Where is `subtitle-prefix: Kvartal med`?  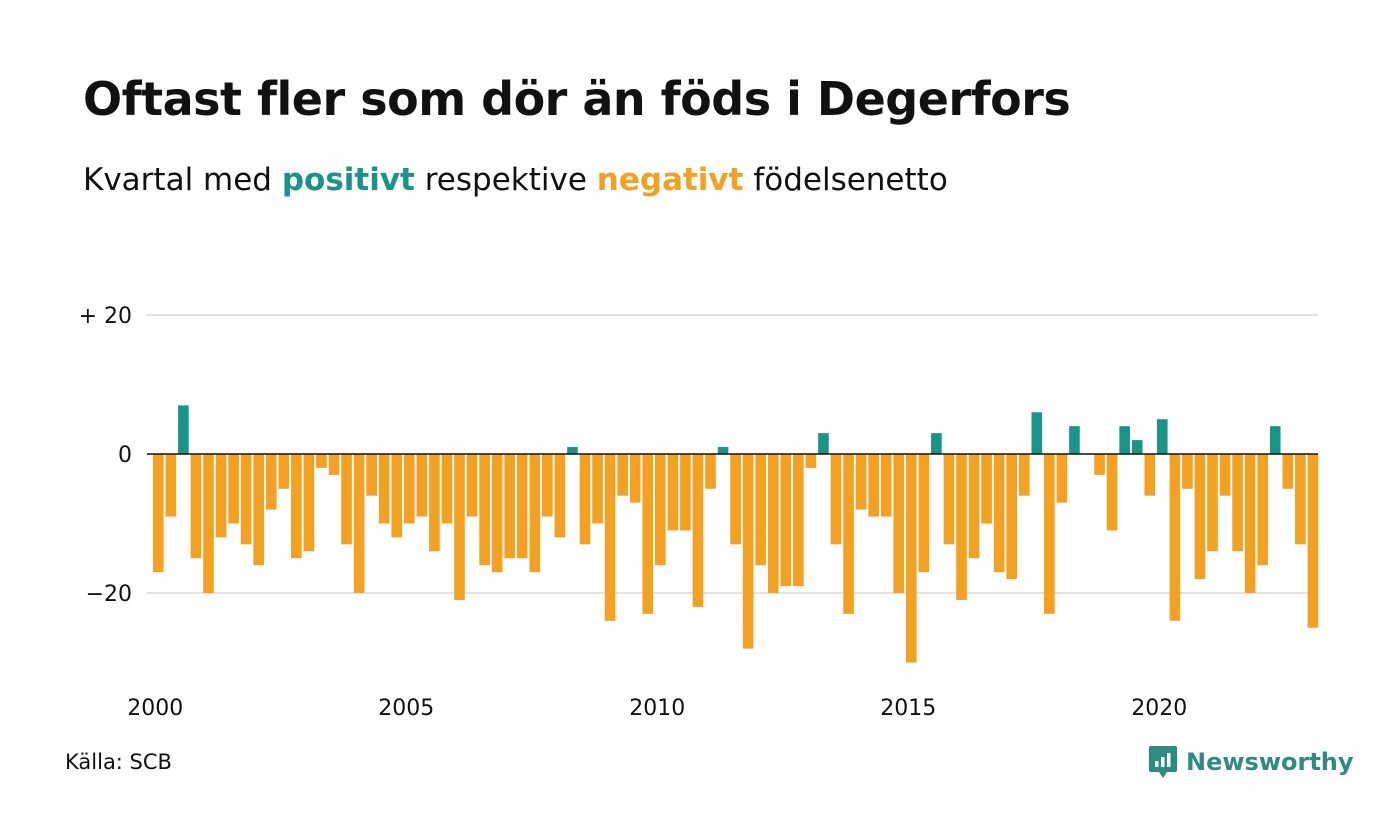 subtitle-prefix: Kvartal med is located at coordinates (182, 180).